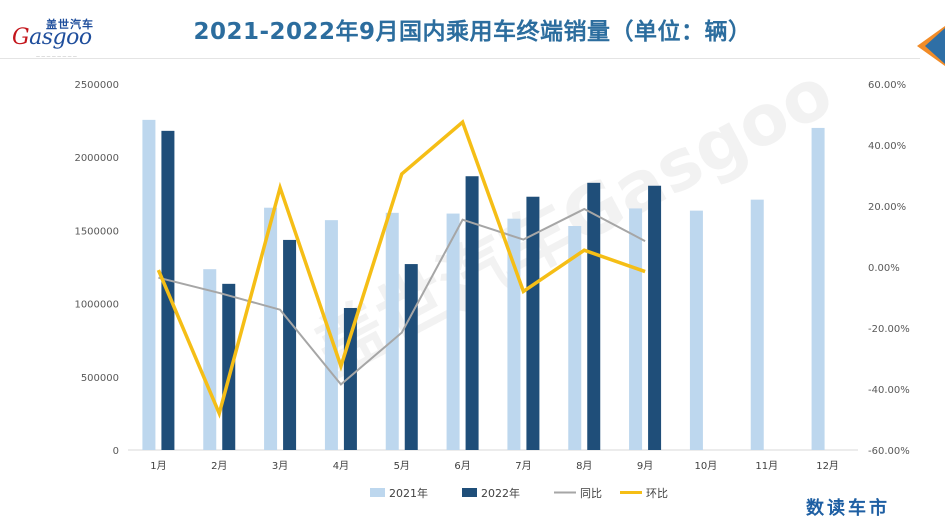 The image size is (945, 520). I want to click on y-left-tick-label: 2500000, so click(96, 85).